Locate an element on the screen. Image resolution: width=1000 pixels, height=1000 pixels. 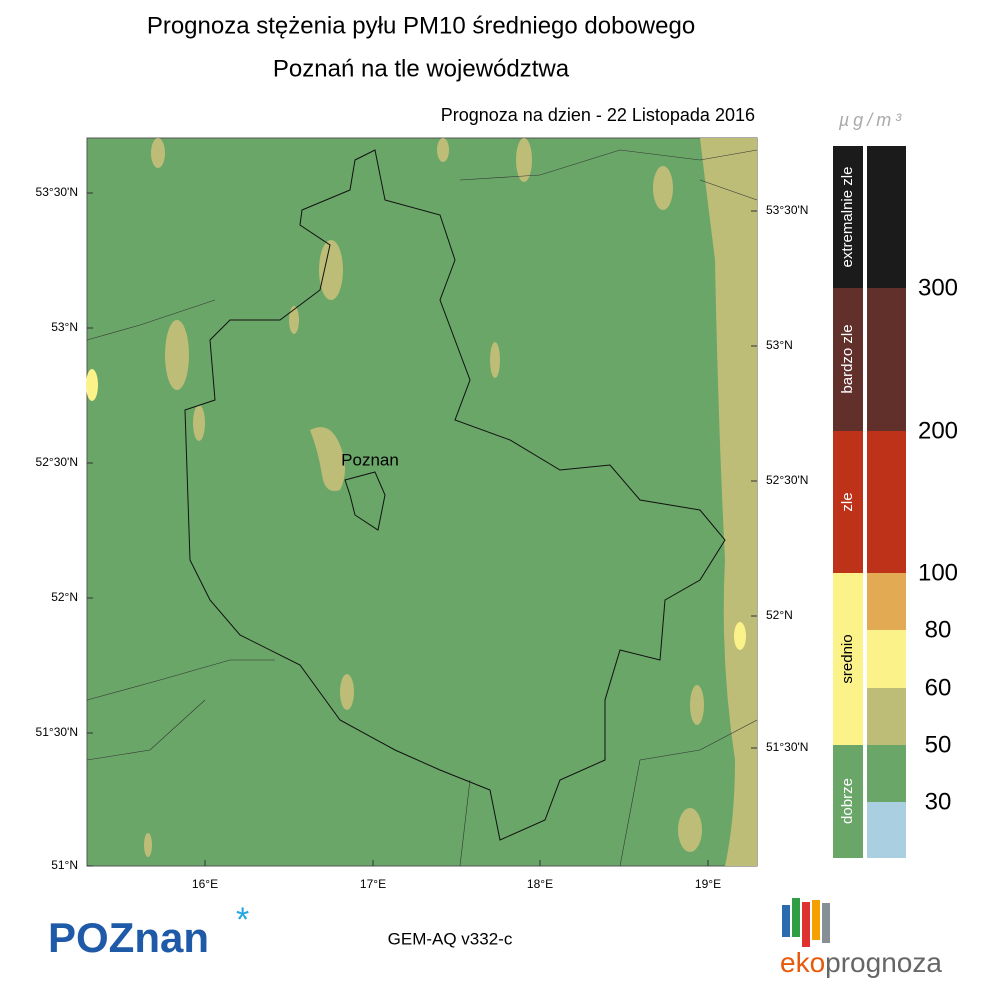
legend-threshold: 60 is located at coordinates (938, 687).